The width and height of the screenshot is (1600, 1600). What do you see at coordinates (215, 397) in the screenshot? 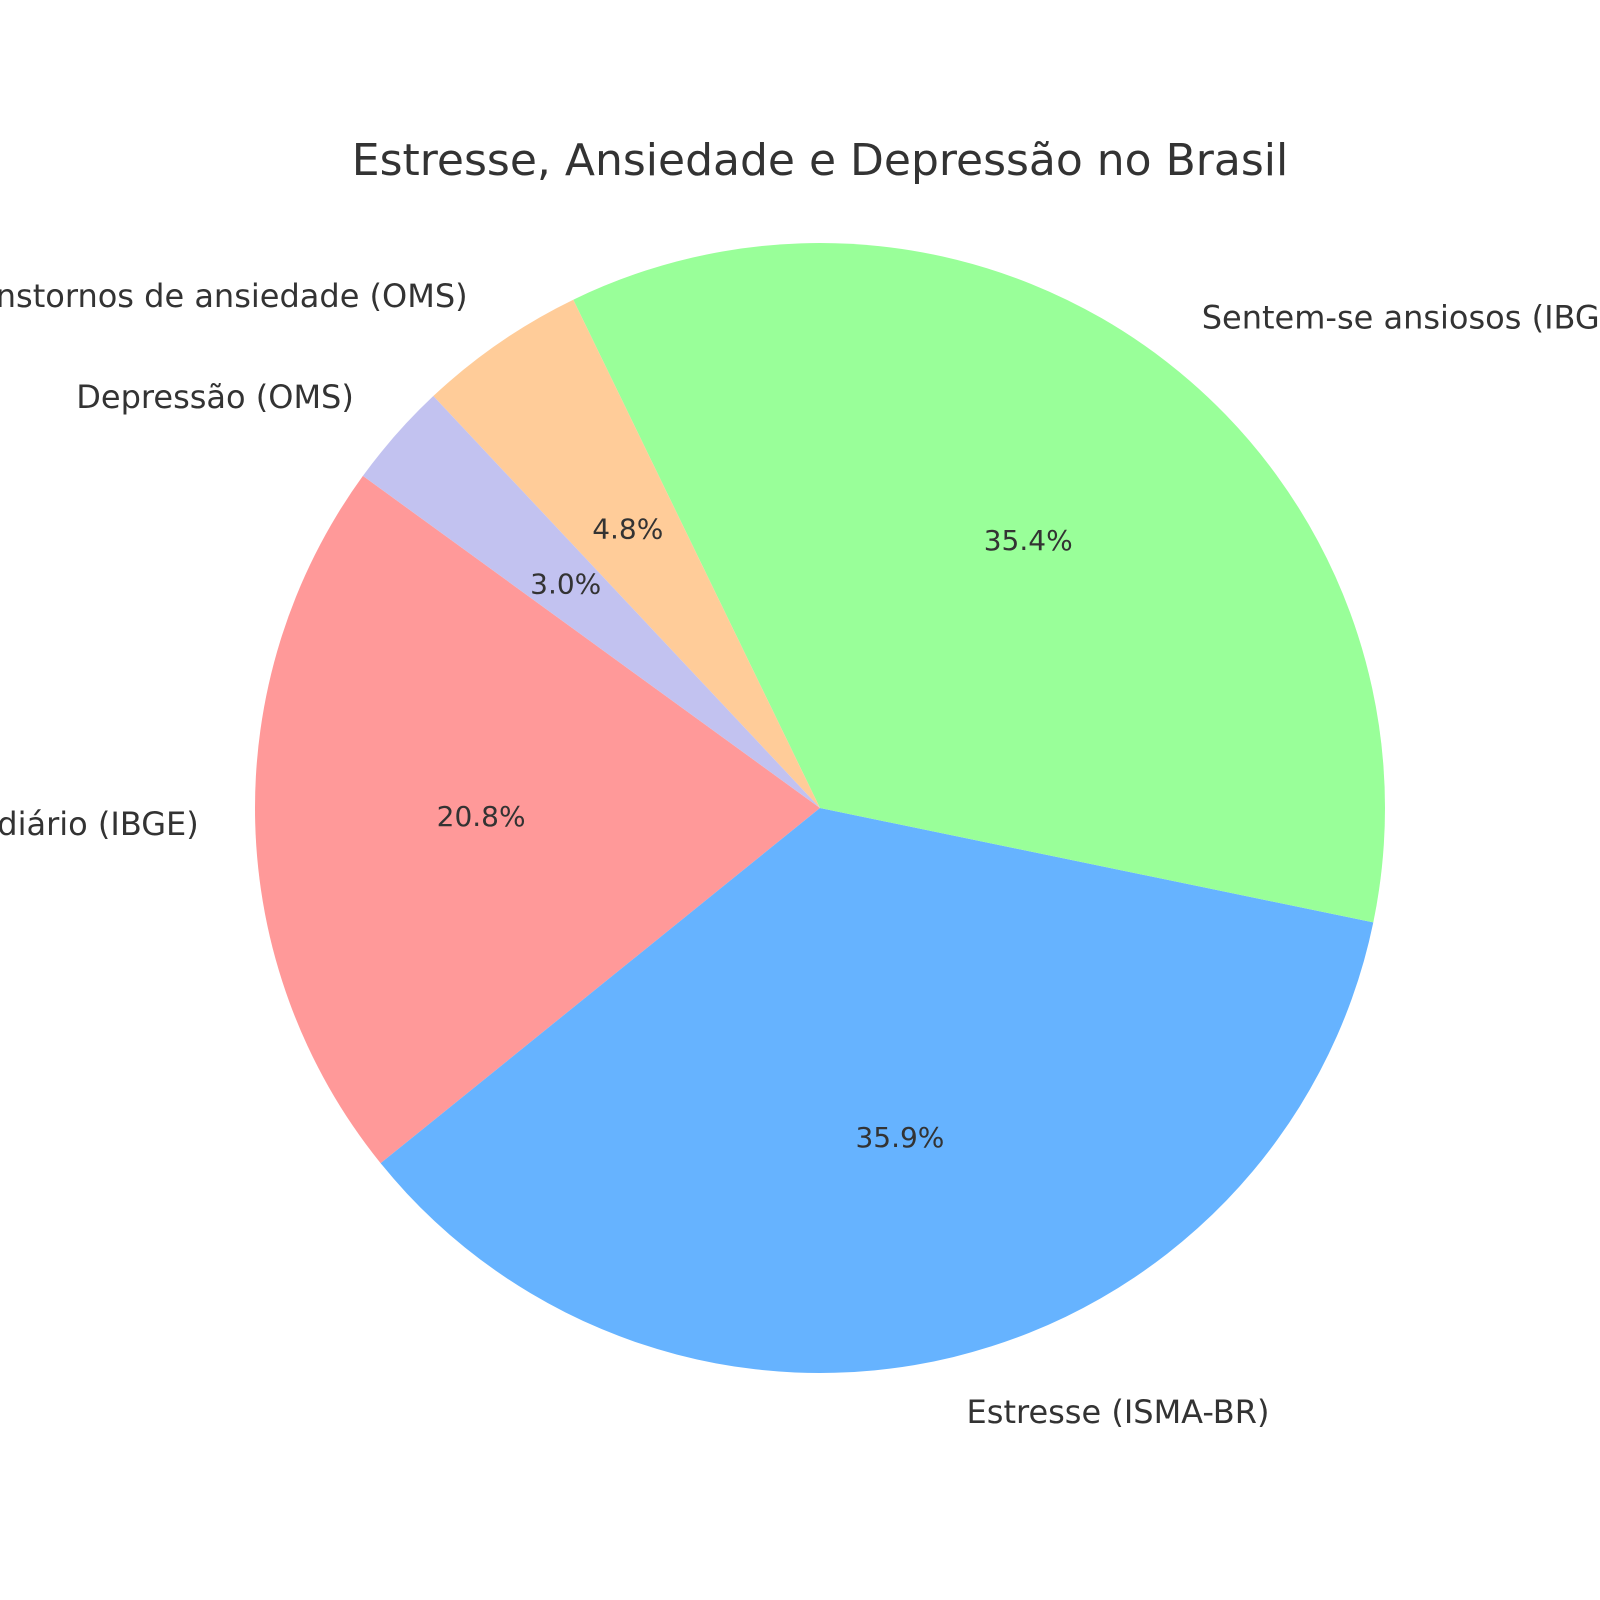
I see `slice-category-label: Depressão (OMS)` at bounding box center [215, 397].